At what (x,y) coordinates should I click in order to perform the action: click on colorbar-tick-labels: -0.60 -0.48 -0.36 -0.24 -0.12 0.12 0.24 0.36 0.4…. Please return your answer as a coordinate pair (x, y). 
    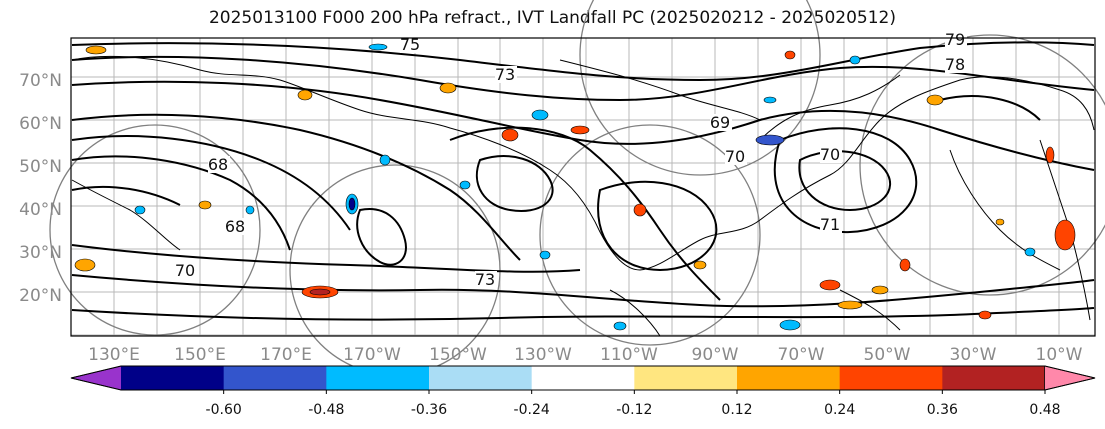
    Looking at the image, I should click on (633, 404).